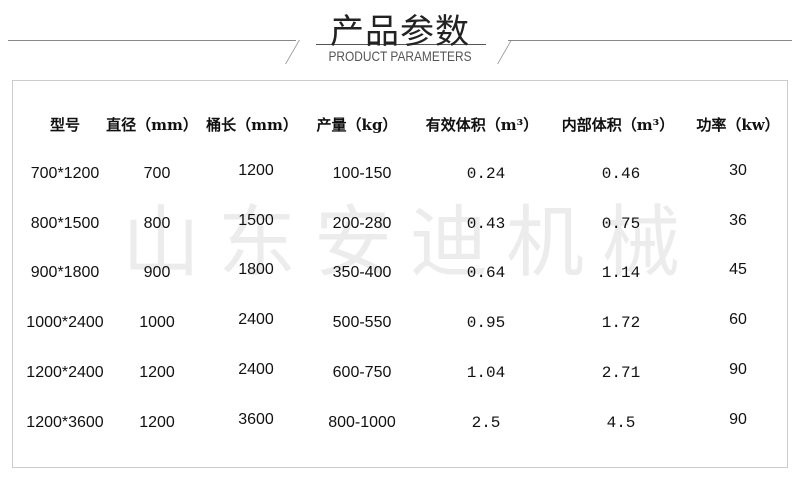 The width and height of the screenshot is (800, 500). What do you see at coordinates (738, 125) in the screenshot?
I see `column-header: 功率（kw）` at bounding box center [738, 125].